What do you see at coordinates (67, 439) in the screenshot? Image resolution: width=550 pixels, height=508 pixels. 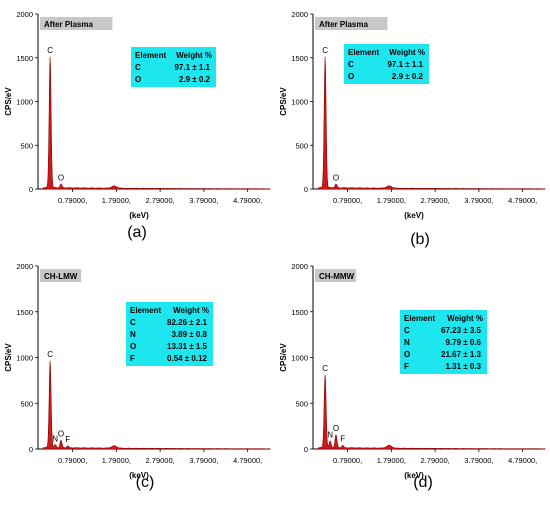 I see `peak-label-f: F` at bounding box center [67, 439].